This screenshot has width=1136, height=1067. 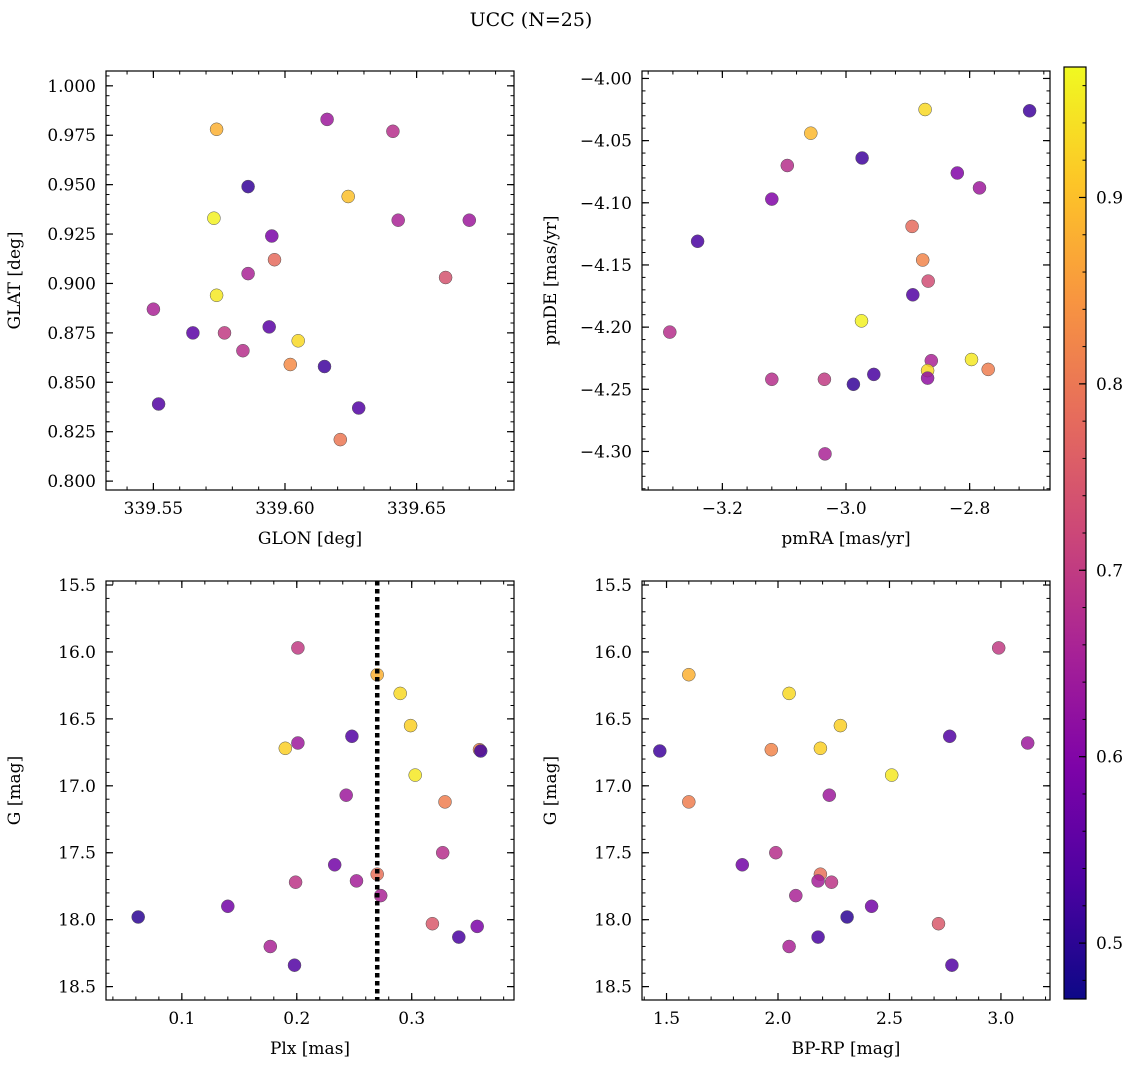 I want to click on x-tick-label: 0.3, so click(x=411, y=1019).